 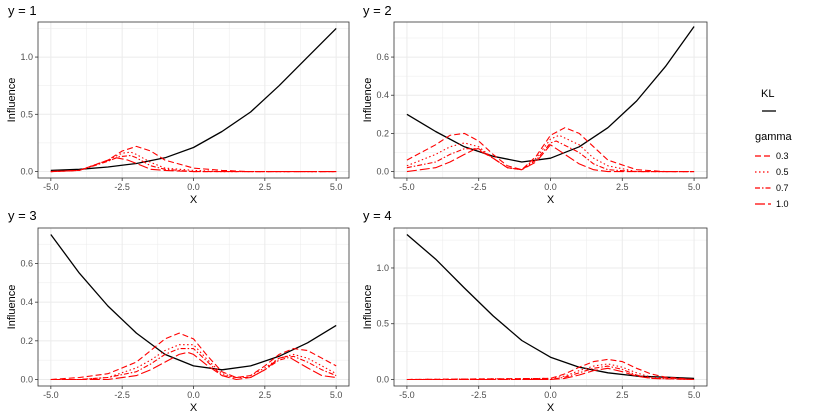 What do you see at coordinates (772, 180) in the screenshot?
I see `legend-gamma-entries: 0.3 0.5 0.7 1.0` at bounding box center [772, 180].